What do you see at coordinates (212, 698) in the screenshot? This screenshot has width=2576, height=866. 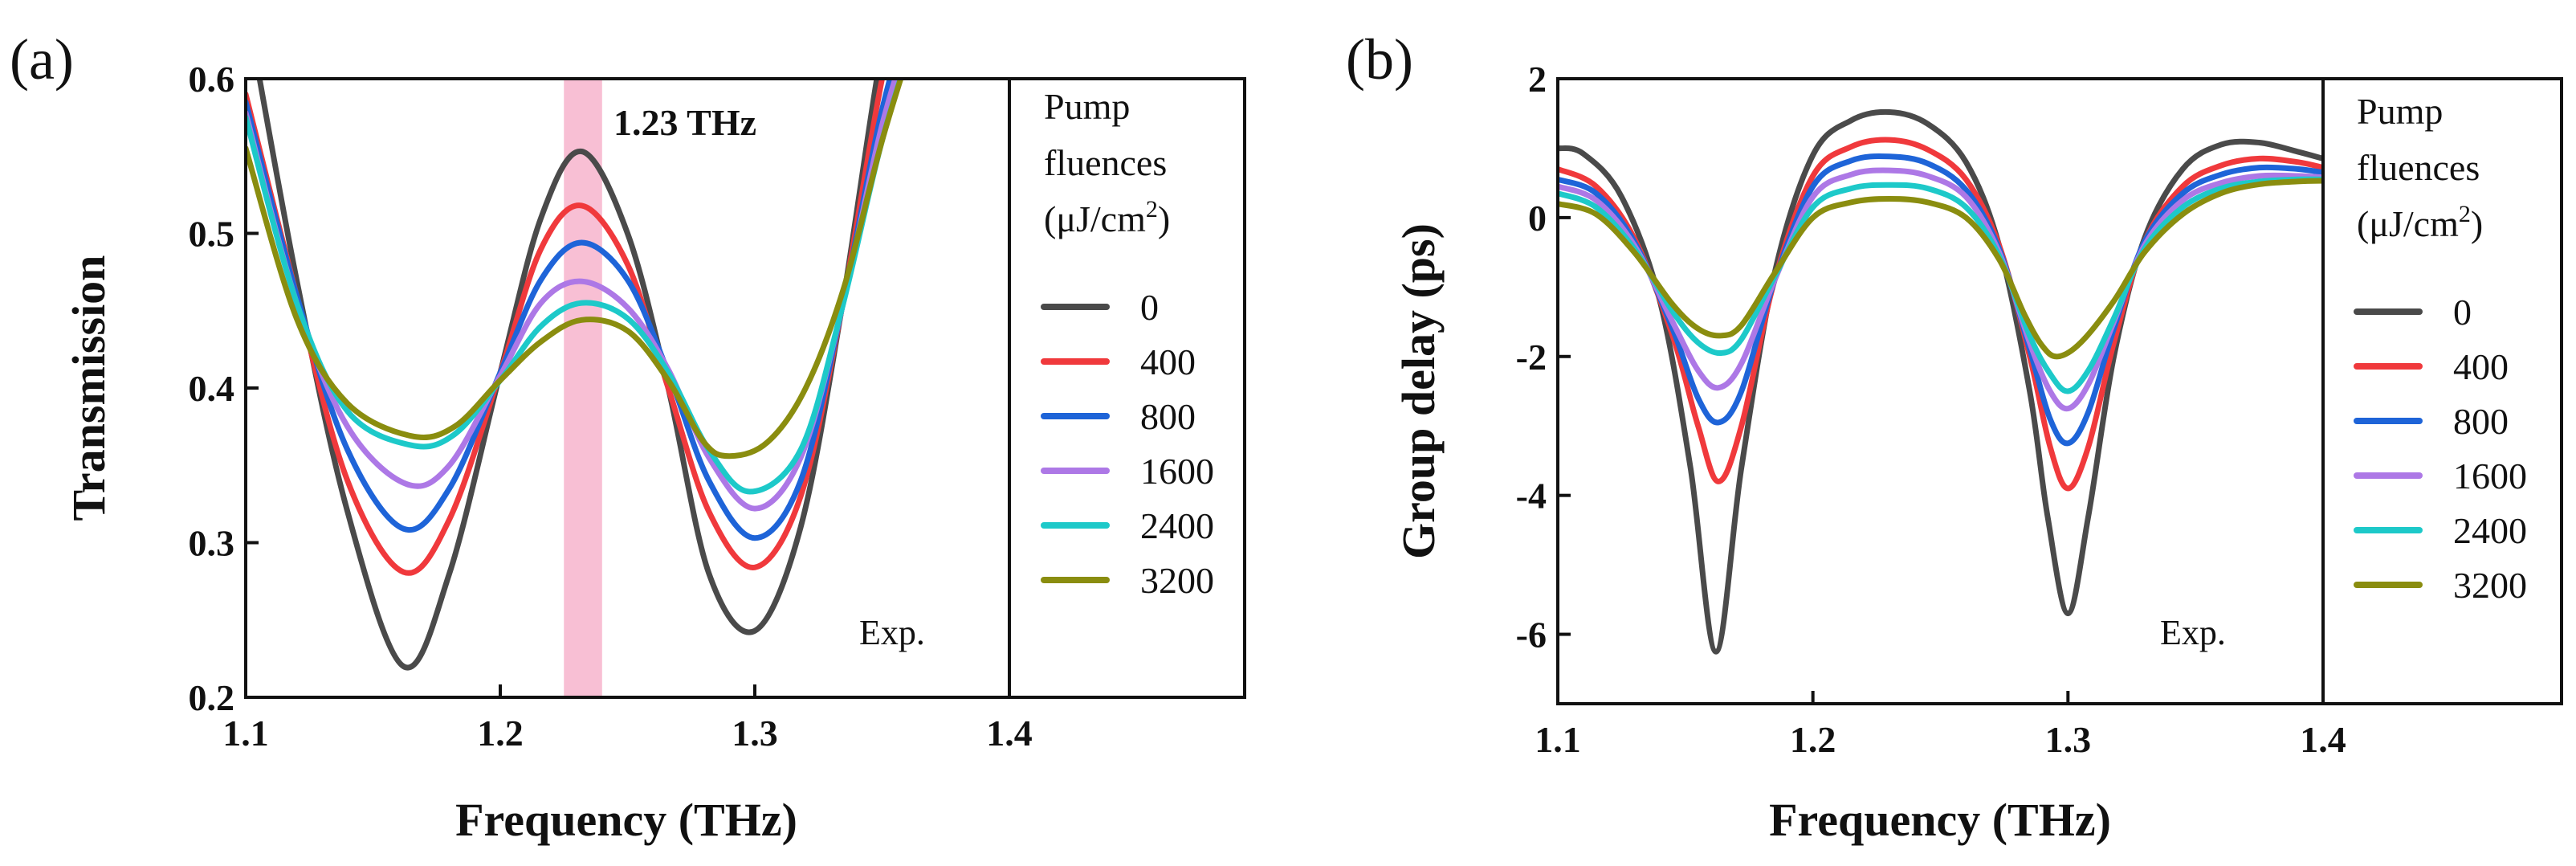 I see `y-tick-label: 0.2` at bounding box center [212, 698].